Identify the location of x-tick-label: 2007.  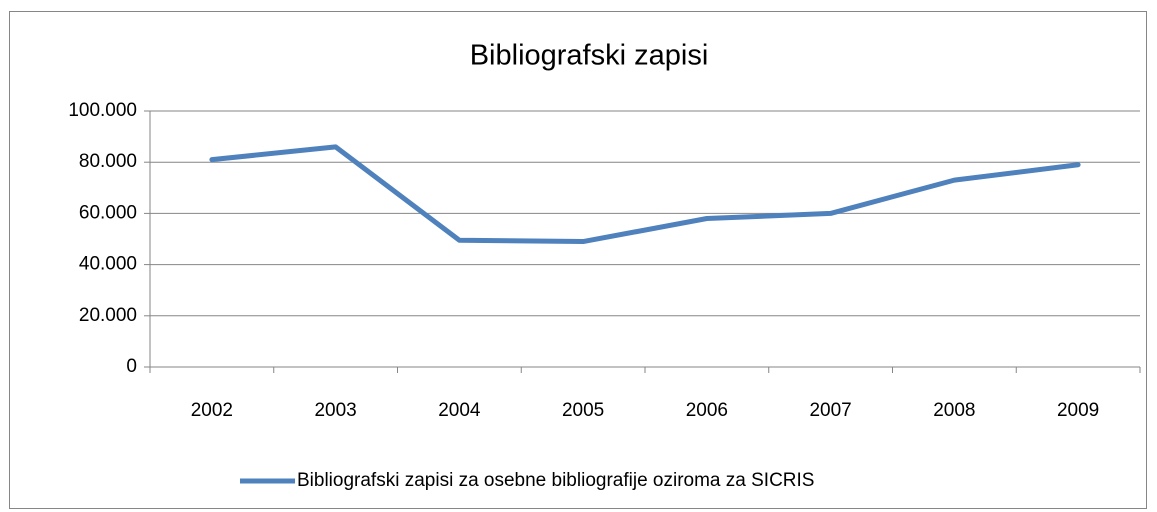
(830, 410).